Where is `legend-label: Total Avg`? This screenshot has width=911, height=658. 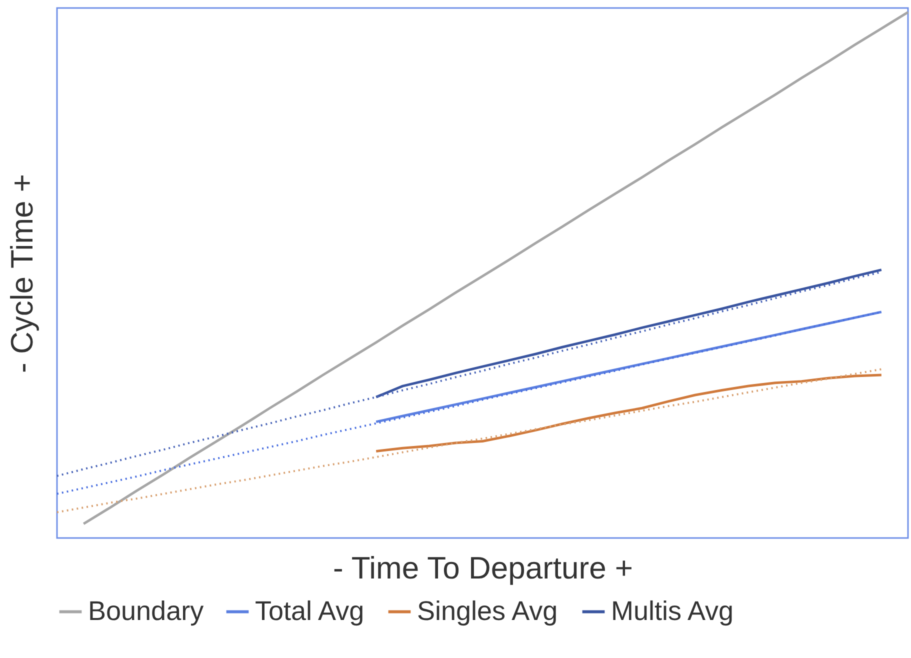 legend-label: Total Avg is located at coordinates (309, 611).